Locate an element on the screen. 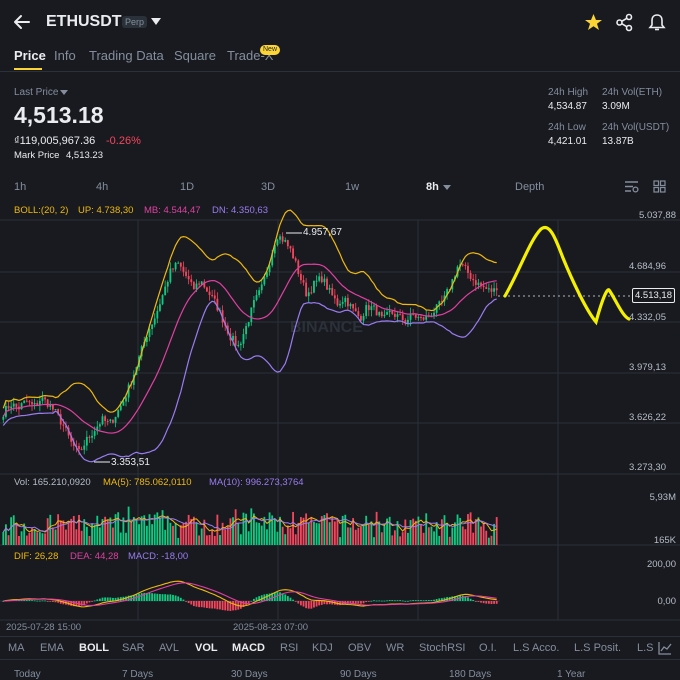 The height and width of the screenshot is (680, 680). timeframe-1h: 1h is located at coordinates (20, 187).